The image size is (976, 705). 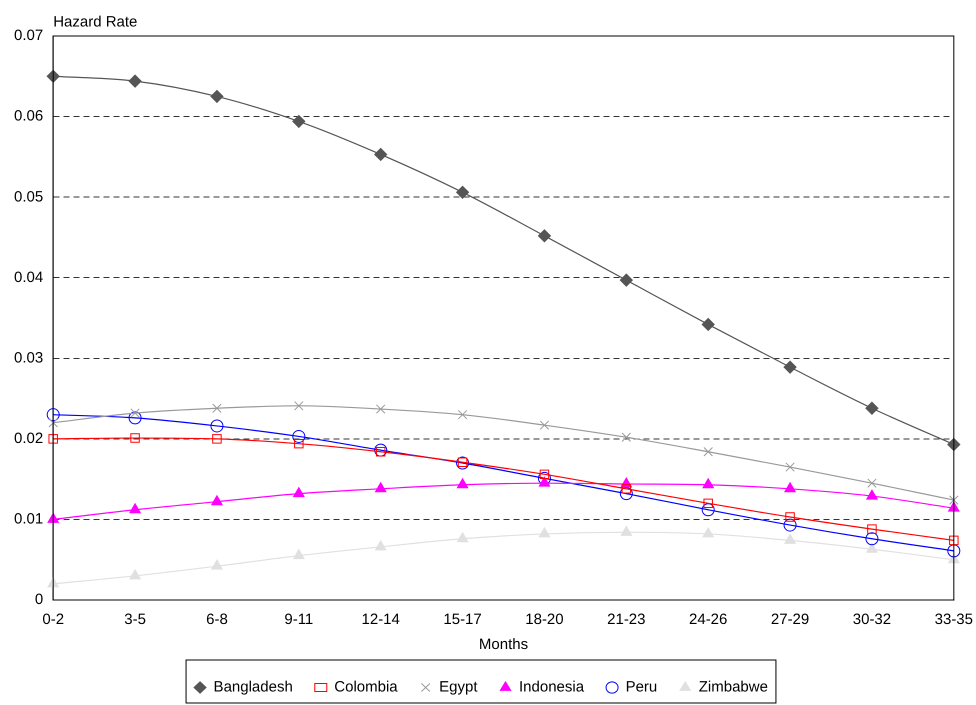 I want to click on legend-label: Peru, so click(x=642, y=687).